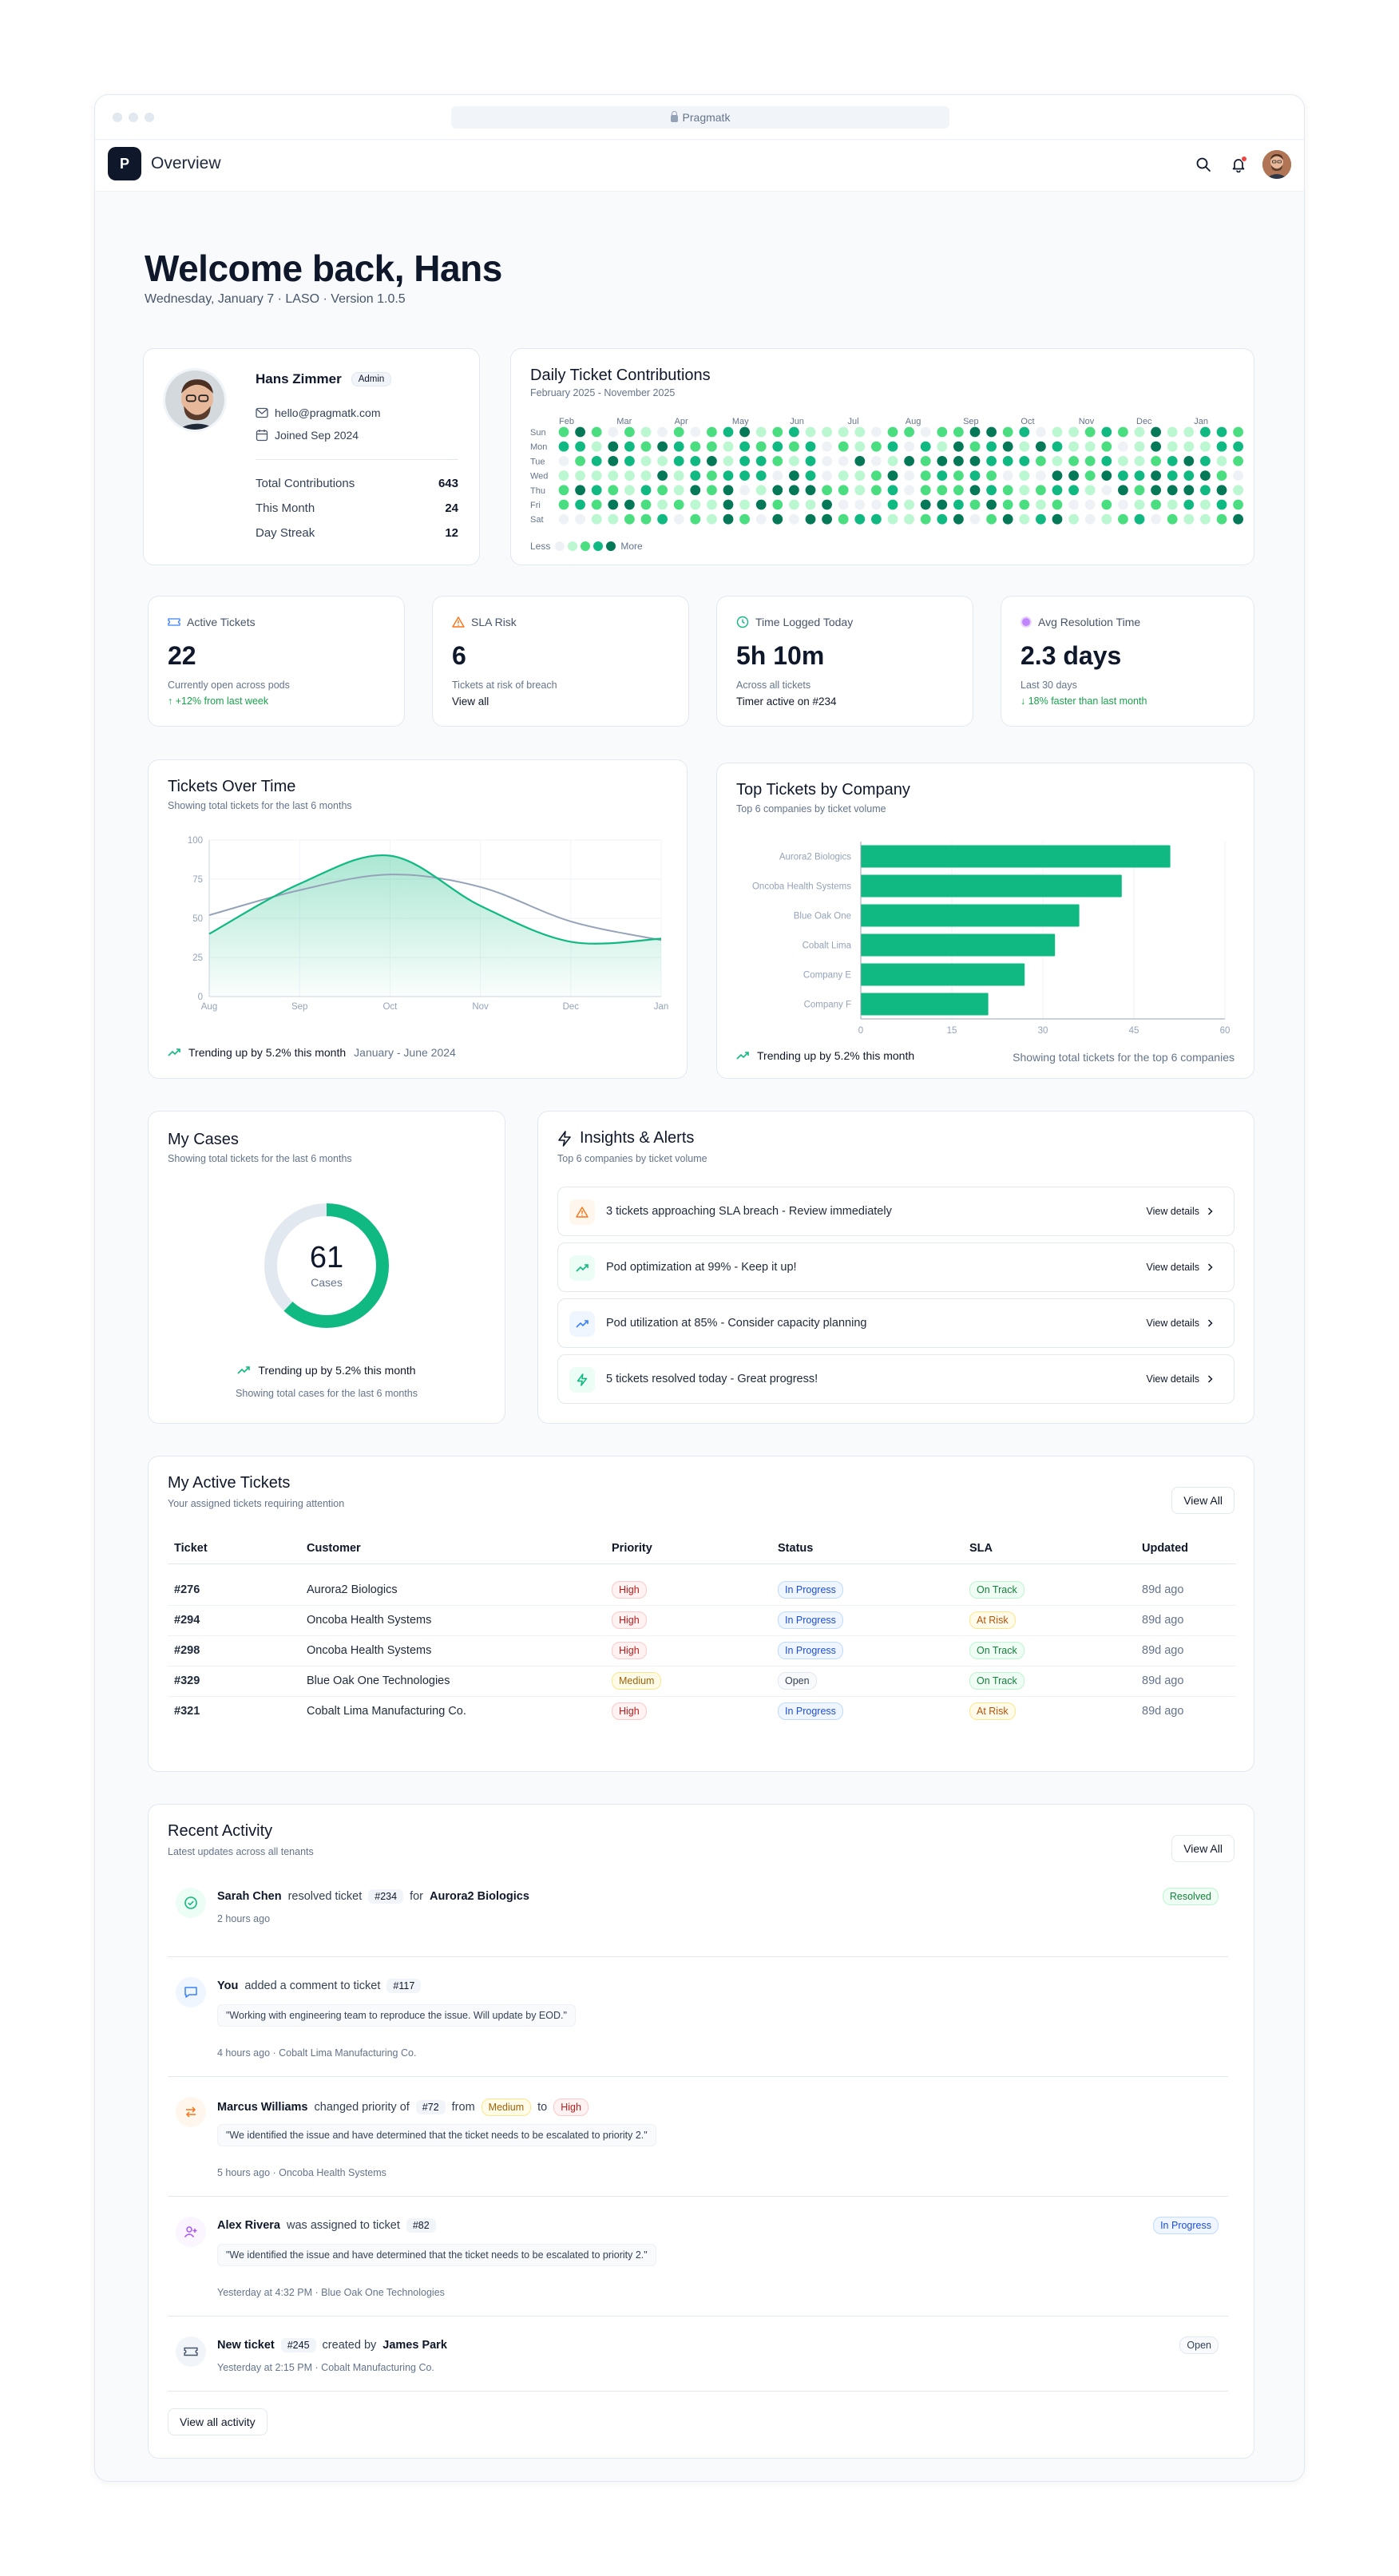 The image size is (1399, 2576). I want to click on minimize-dot, so click(133, 117).